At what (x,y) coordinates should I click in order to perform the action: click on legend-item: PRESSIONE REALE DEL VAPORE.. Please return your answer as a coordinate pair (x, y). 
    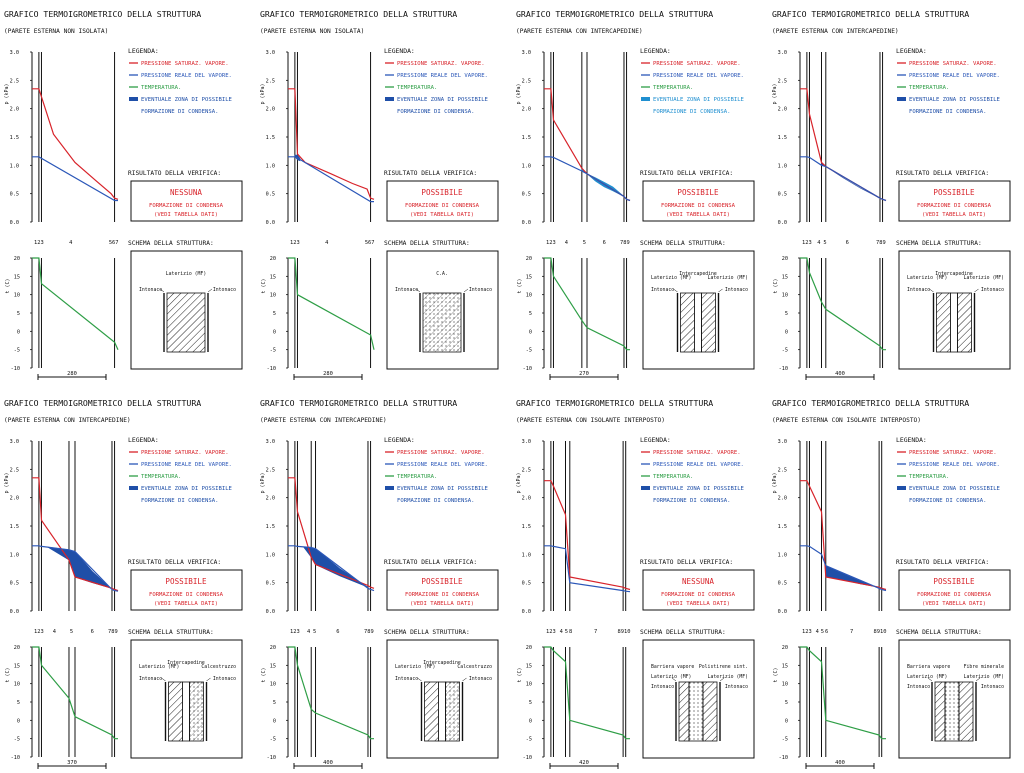
    Looking at the image, I should click on (698, 76).